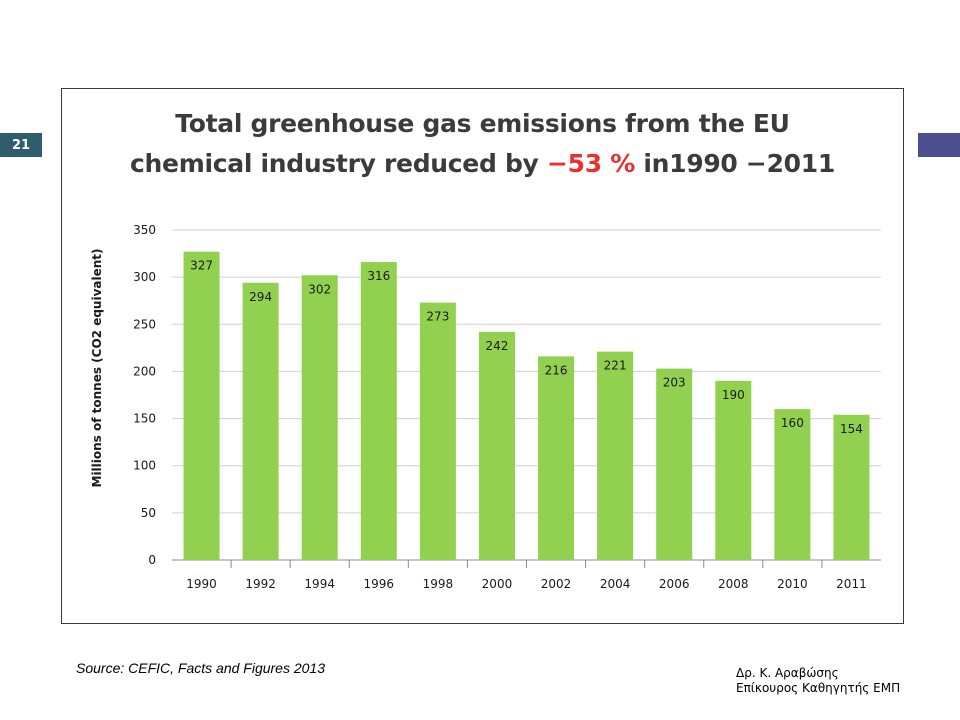 The image size is (960, 720). What do you see at coordinates (200, 668) in the screenshot?
I see `source-note: Source: CEFIC, Facts and Figures 2013` at bounding box center [200, 668].